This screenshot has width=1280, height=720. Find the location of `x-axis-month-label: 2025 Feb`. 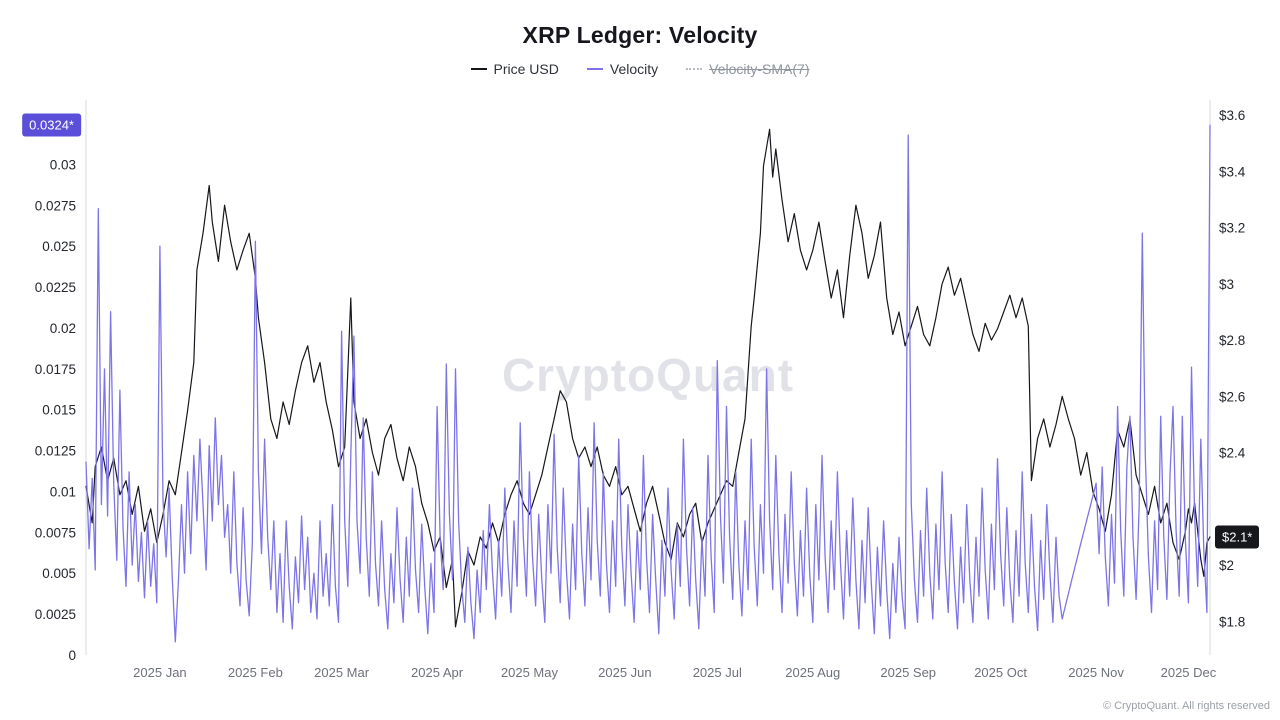

x-axis-month-label: 2025 Feb is located at coordinates (255, 672).